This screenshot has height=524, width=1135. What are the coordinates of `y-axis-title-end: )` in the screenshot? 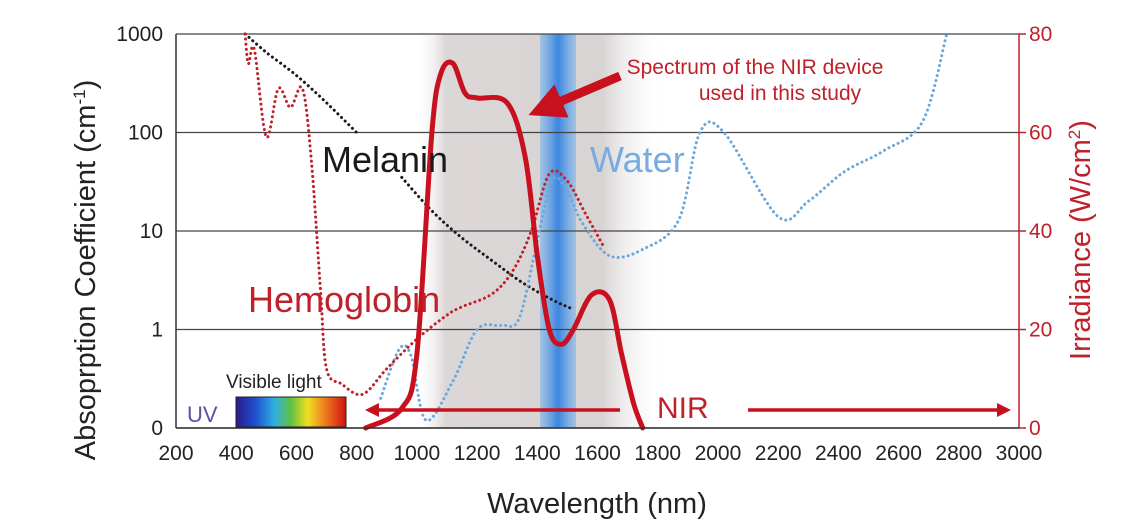 It's located at (86, 85).